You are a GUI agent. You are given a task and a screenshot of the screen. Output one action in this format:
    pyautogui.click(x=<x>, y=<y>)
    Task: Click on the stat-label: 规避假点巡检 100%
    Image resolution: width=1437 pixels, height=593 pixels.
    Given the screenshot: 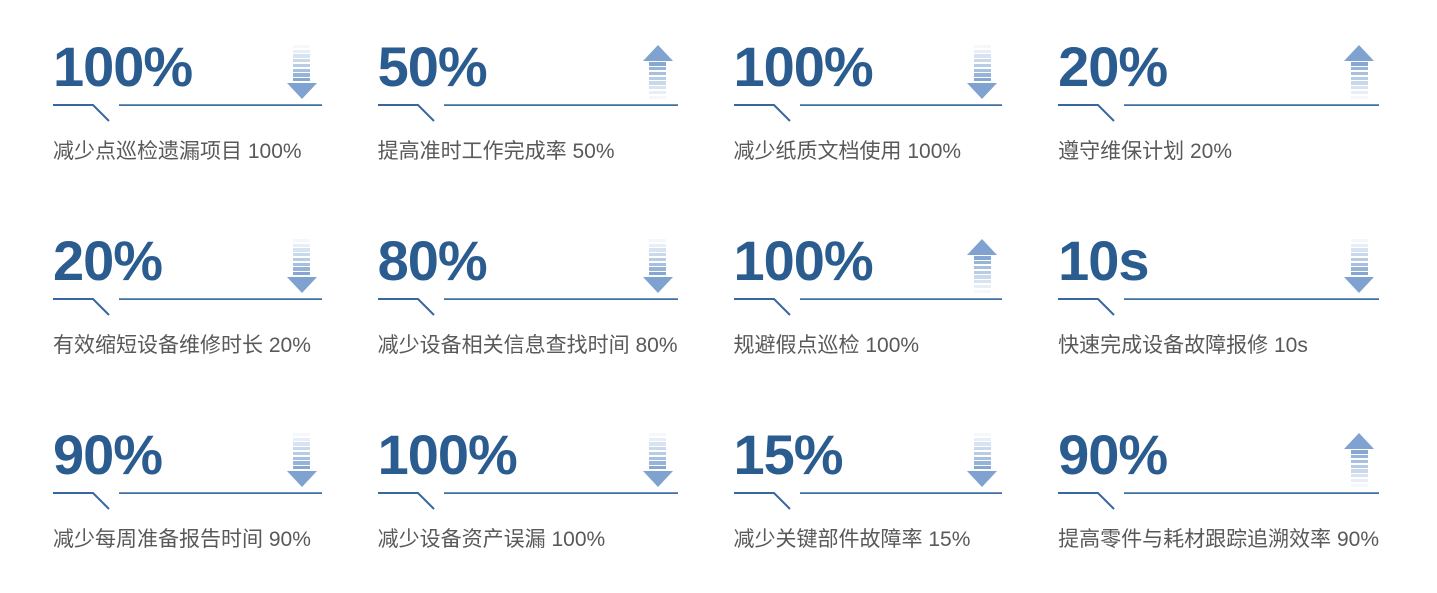 What is the action you would take?
    pyautogui.click(x=826, y=345)
    